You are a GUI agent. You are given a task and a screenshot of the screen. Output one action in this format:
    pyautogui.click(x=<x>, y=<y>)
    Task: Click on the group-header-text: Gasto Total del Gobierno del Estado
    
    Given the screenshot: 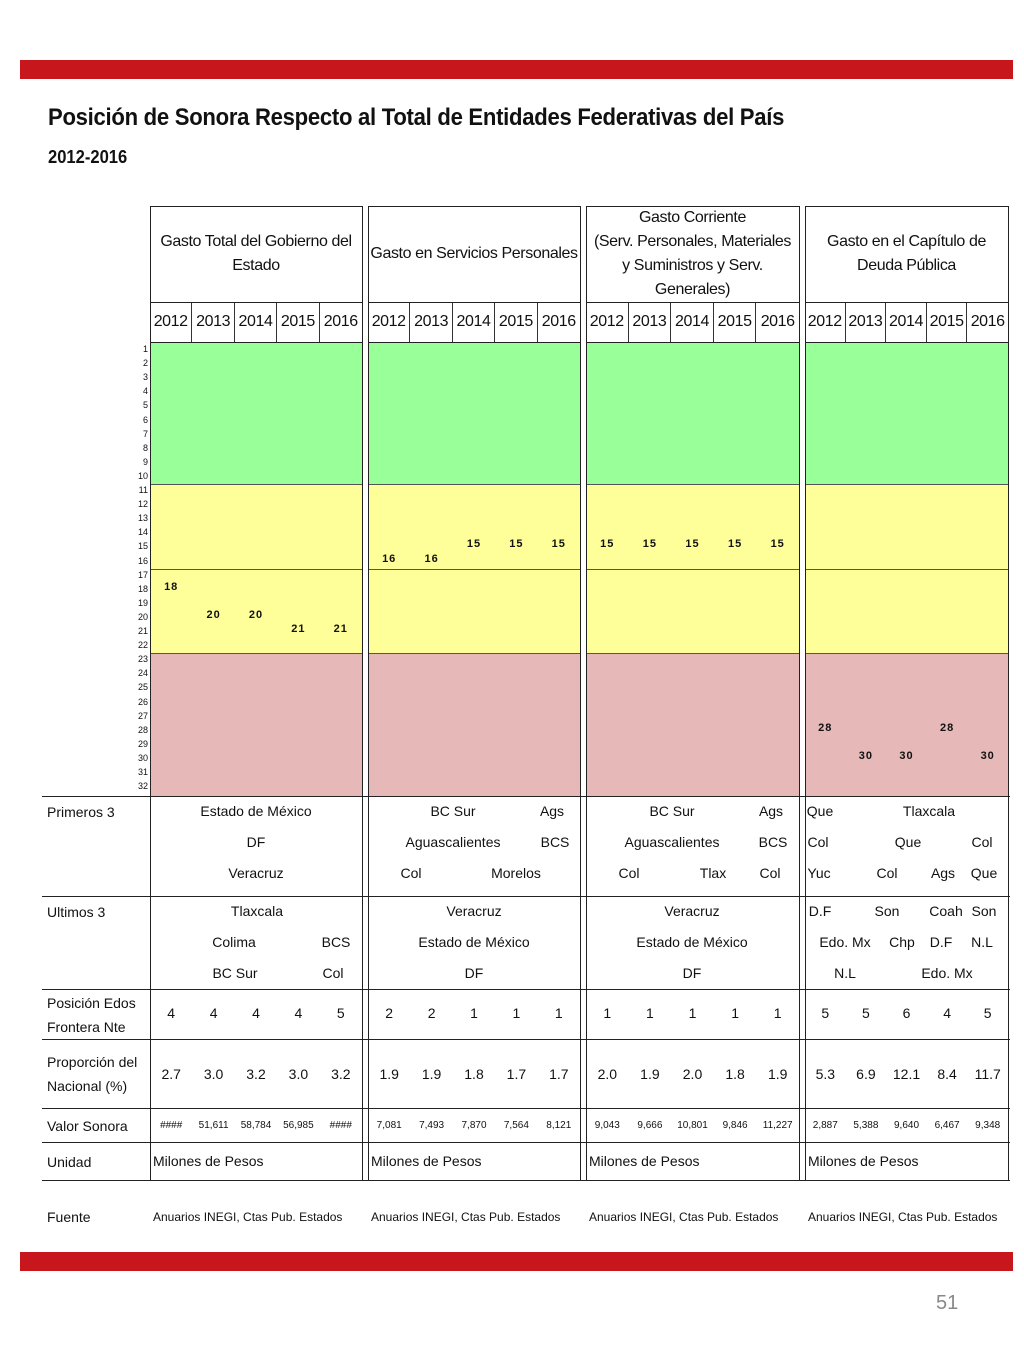 What is the action you would take?
    pyautogui.click(x=256, y=254)
    